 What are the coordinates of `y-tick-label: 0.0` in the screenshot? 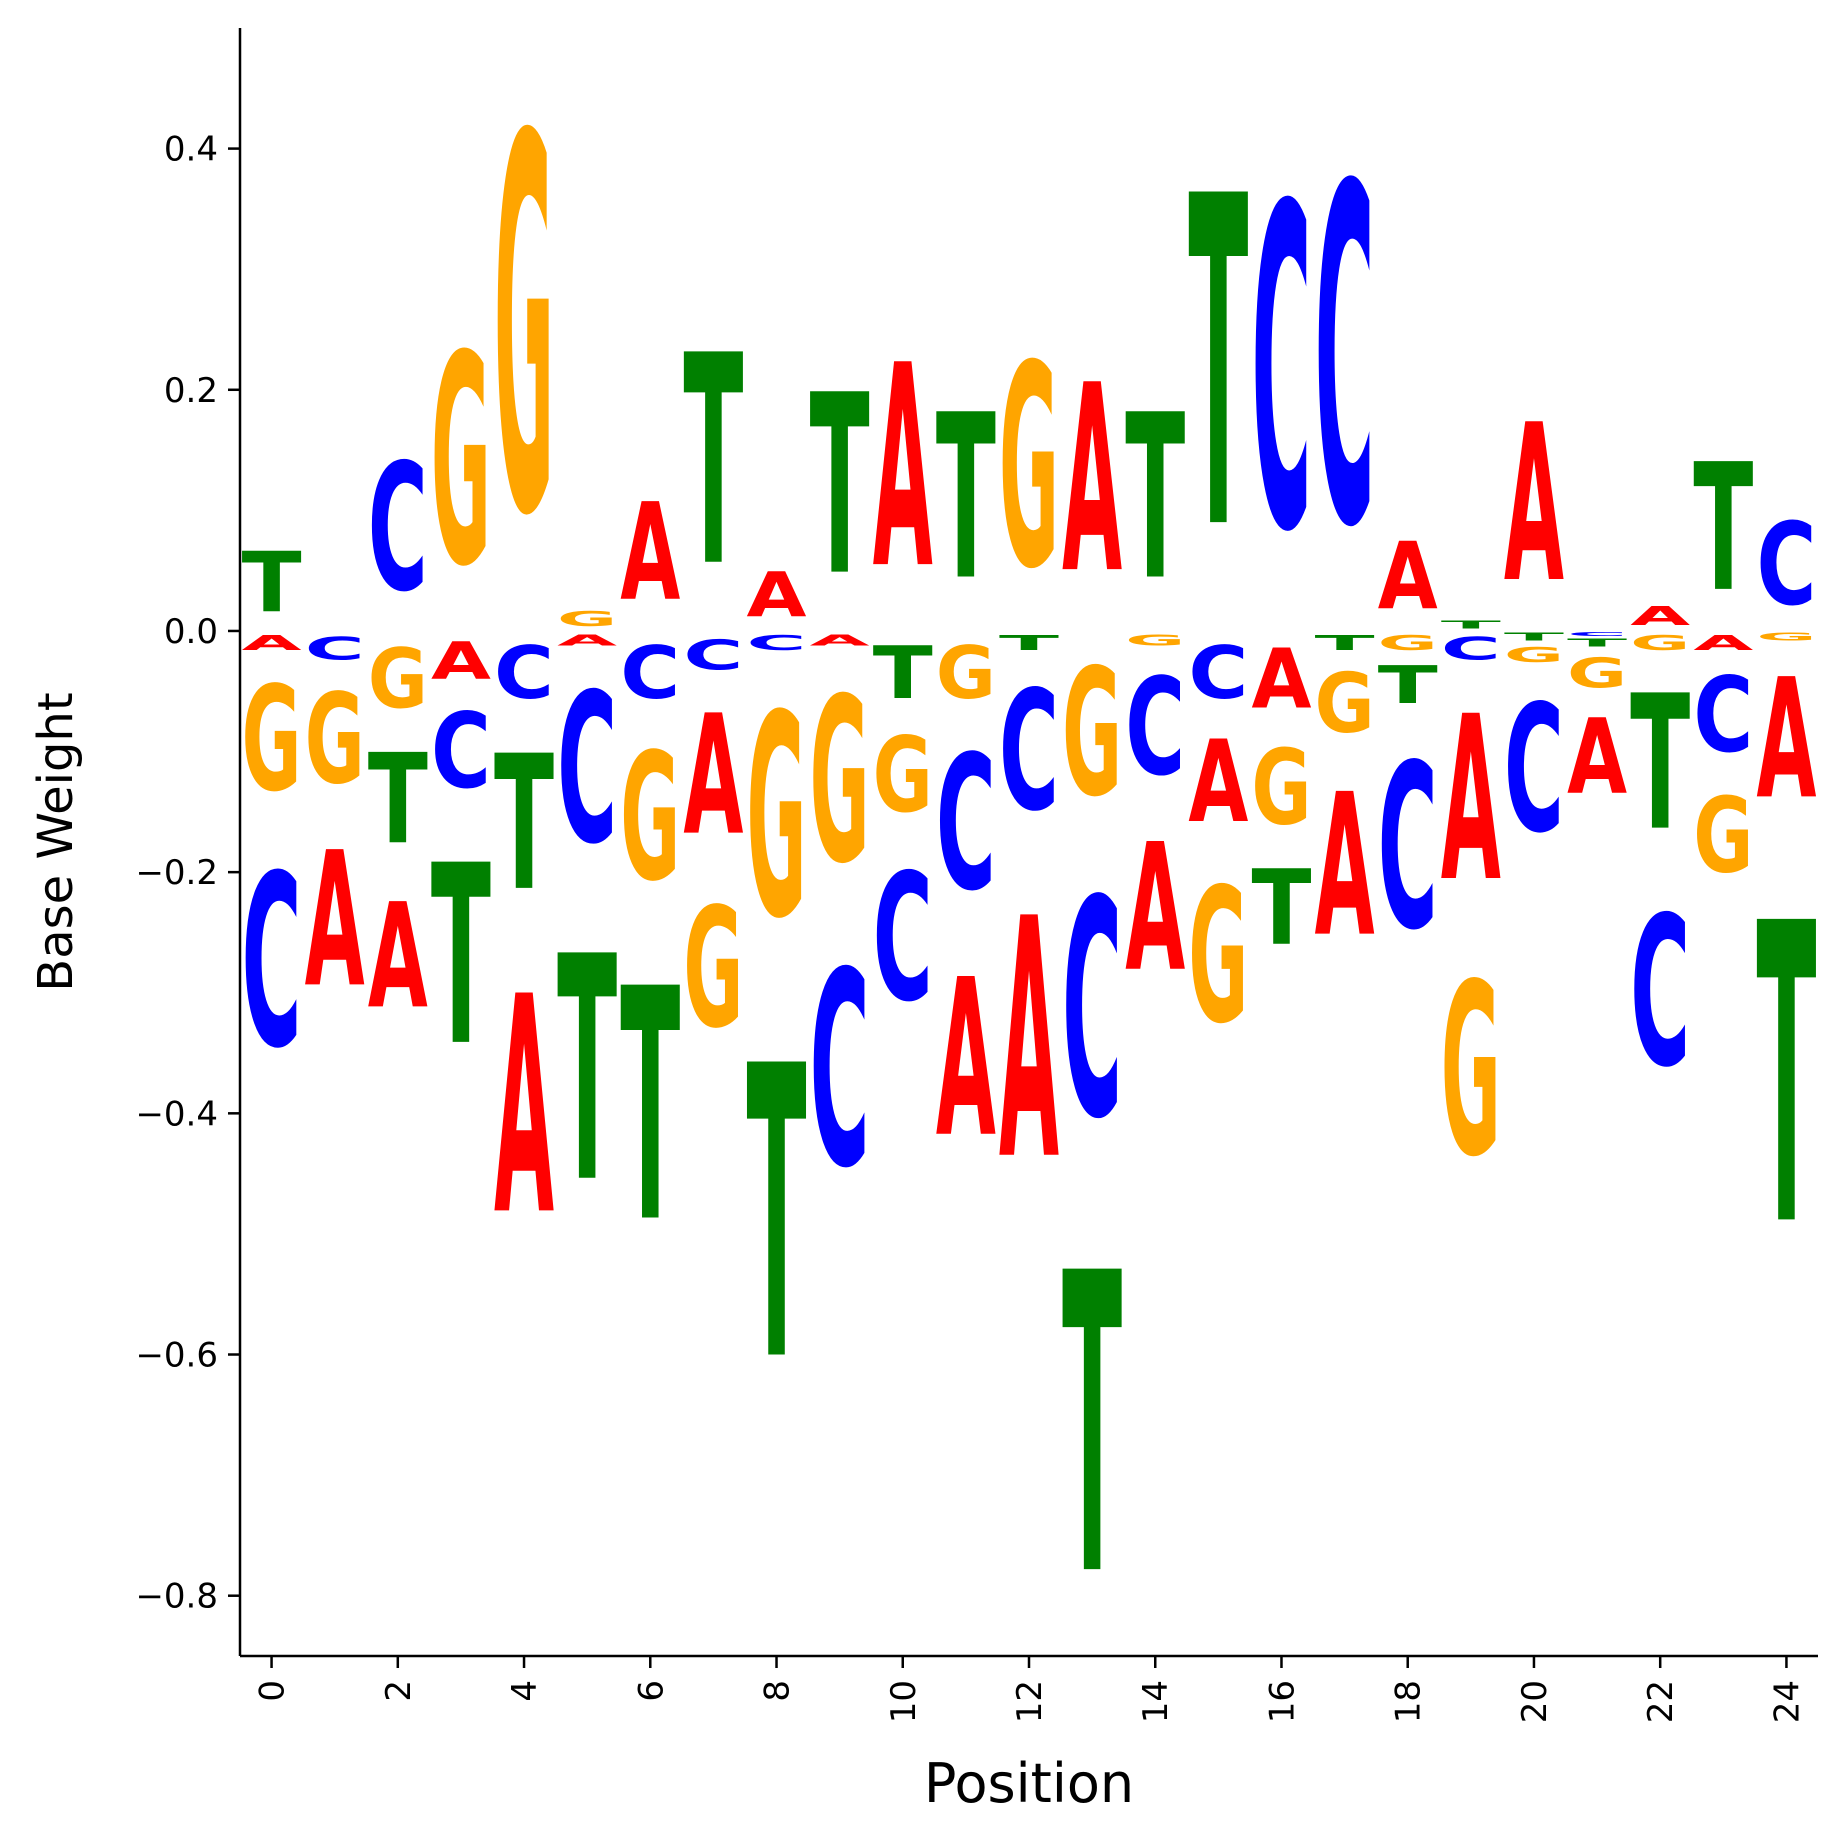 It's located at (191, 632).